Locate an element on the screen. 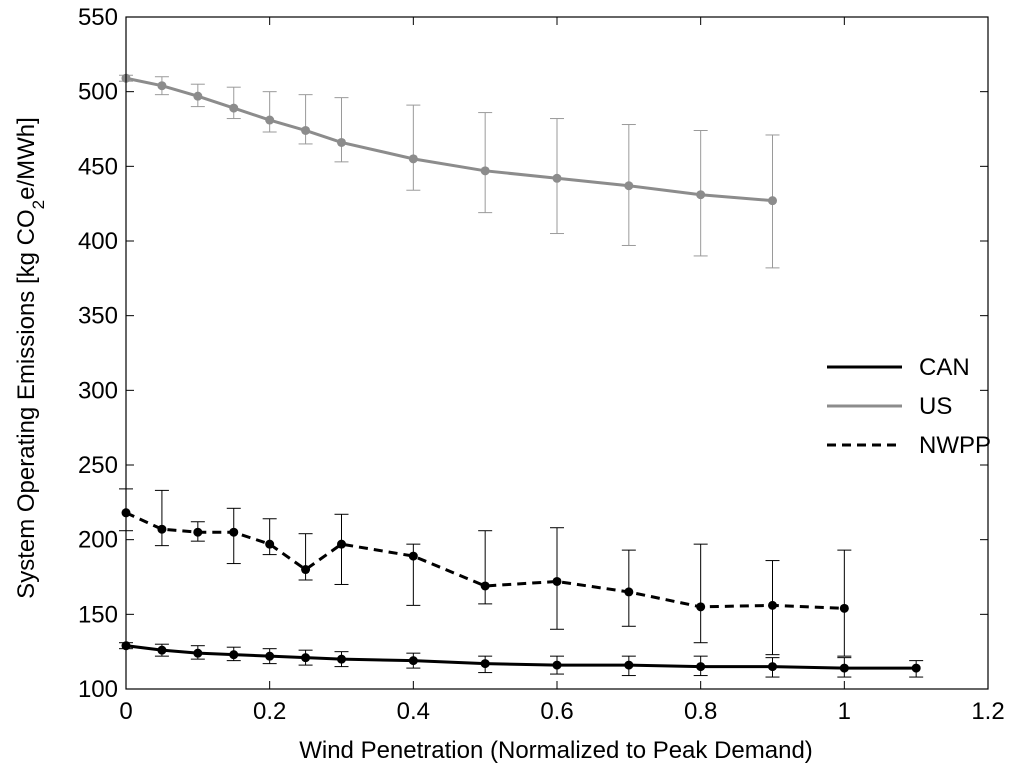 Image resolution: width=1013 pixels, height=771 pixels. y-axis-label: System Operating Emissions [kg CO2e/MWh] is located at coordinates (30, 358).